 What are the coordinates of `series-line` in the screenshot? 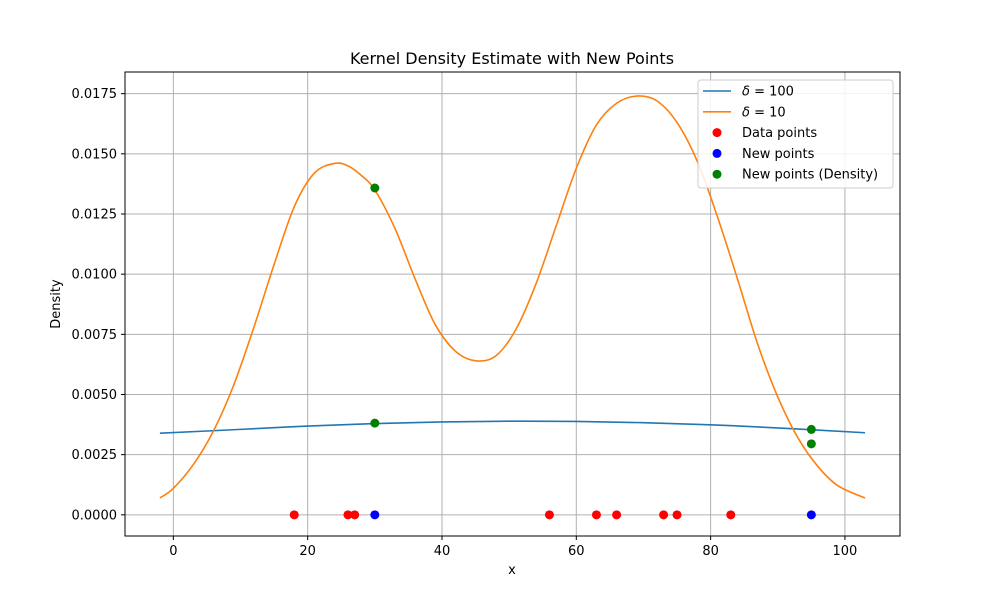 It's located at (512, 427).